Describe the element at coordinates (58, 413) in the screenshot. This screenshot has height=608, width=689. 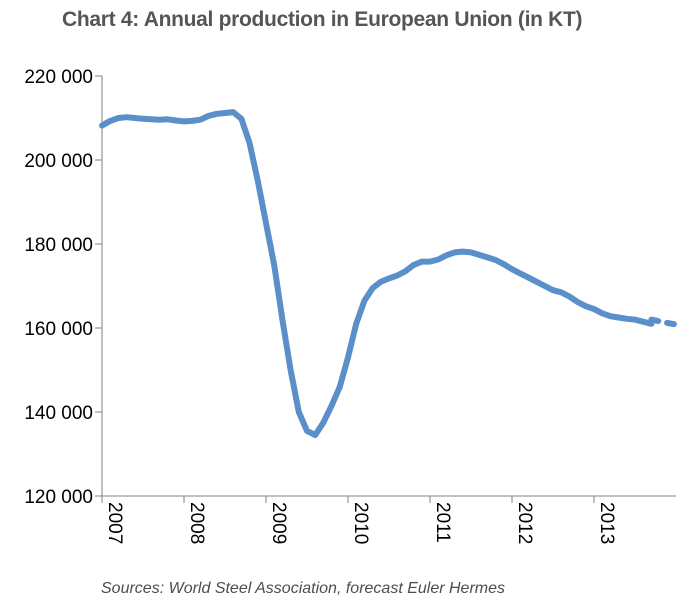
I see `y-tick-label: 140 000` at that location.